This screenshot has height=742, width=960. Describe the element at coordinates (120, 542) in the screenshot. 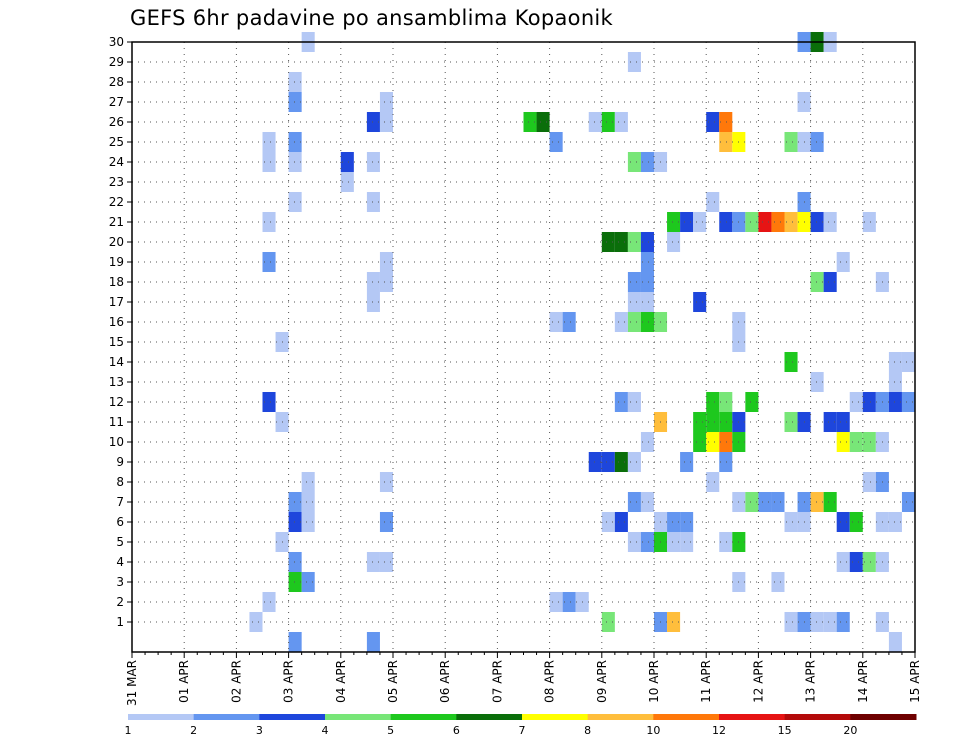

I see `y-tick-label: 5` at that location.